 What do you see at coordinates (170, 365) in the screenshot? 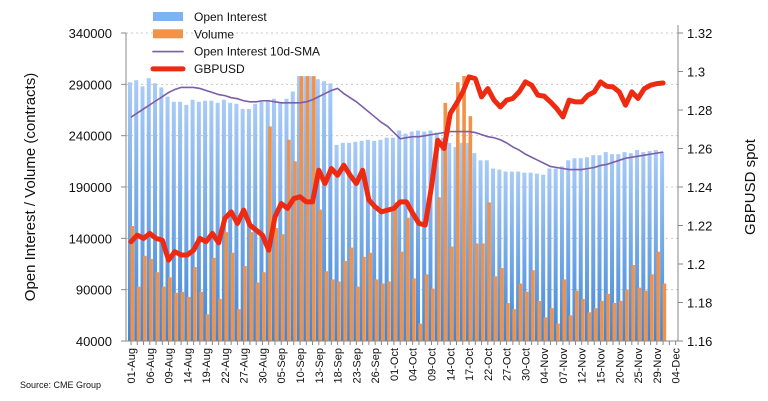
I see `x-tick-label: 09-Aug` at bounding box center [170, 365].